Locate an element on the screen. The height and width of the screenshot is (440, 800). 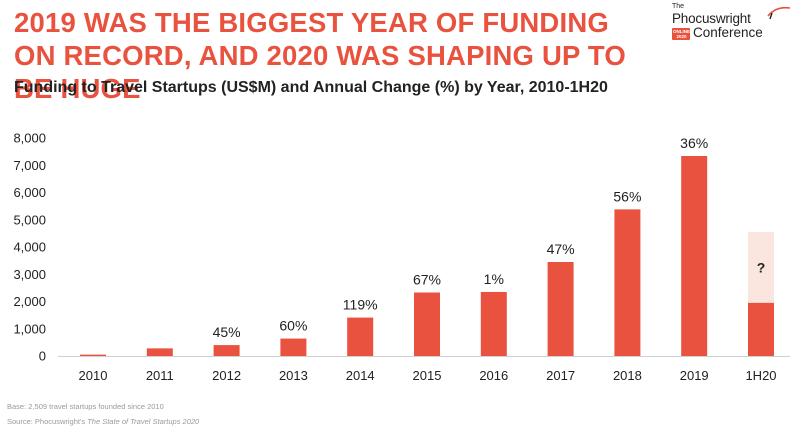
x-tick-label: 2011 is located at coordinates (160, 375).